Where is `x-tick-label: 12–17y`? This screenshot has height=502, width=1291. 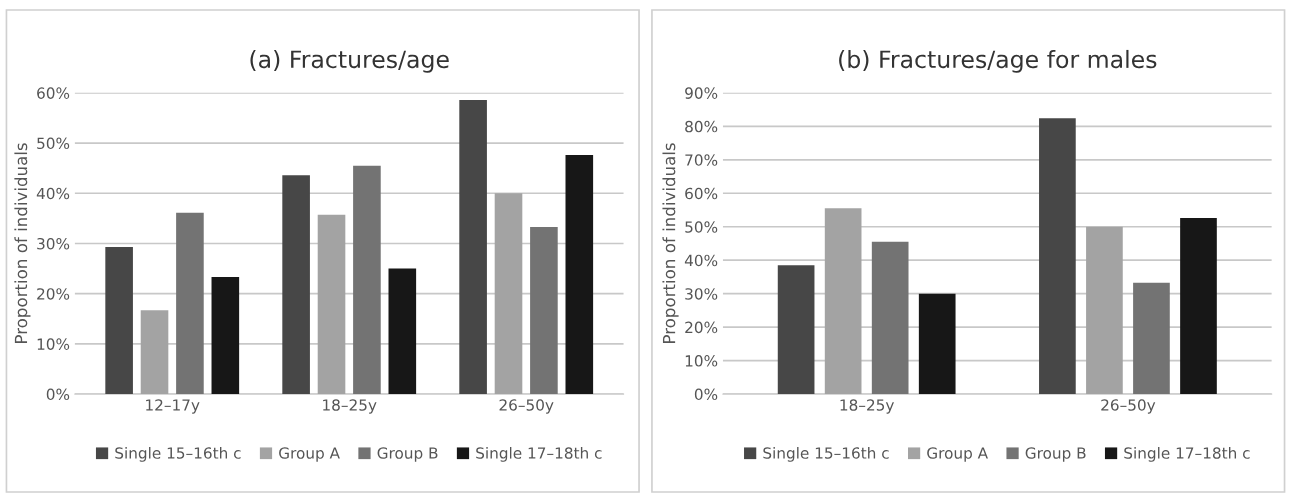 x-tick-label: 12–17y is located at coordinates (173, 406).